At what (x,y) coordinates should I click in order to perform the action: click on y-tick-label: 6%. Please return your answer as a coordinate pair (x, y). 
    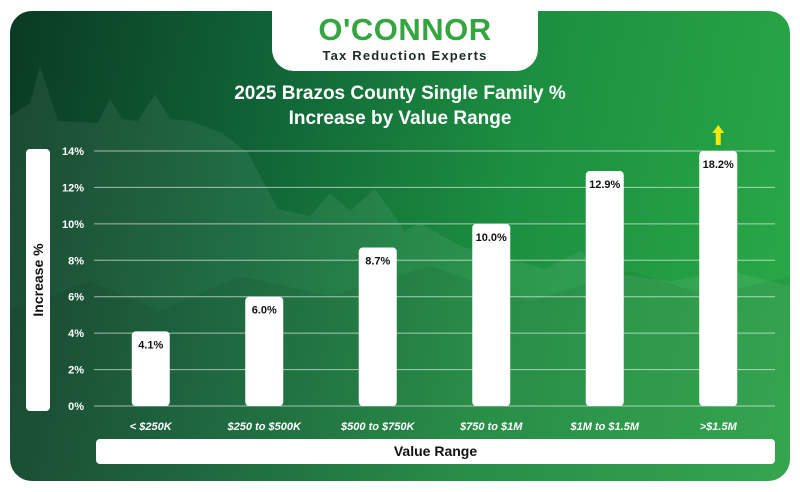
    Looking at the image, I should click on (76, 298).